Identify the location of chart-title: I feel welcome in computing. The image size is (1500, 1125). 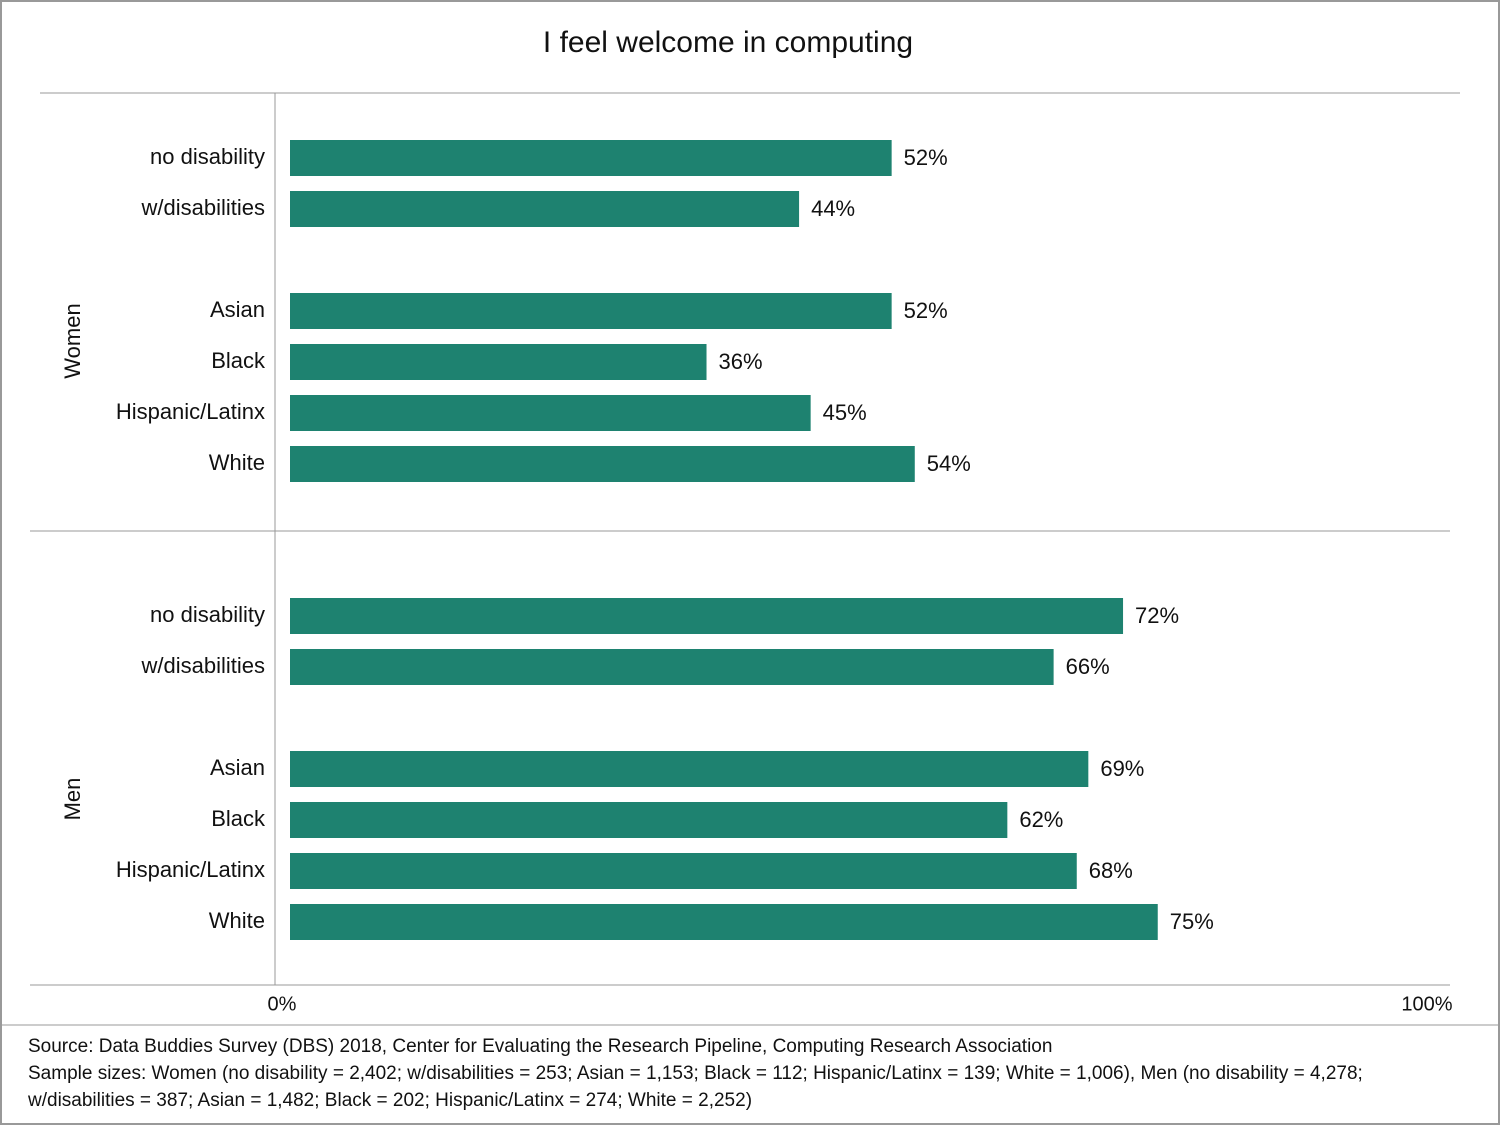
(728, 42).